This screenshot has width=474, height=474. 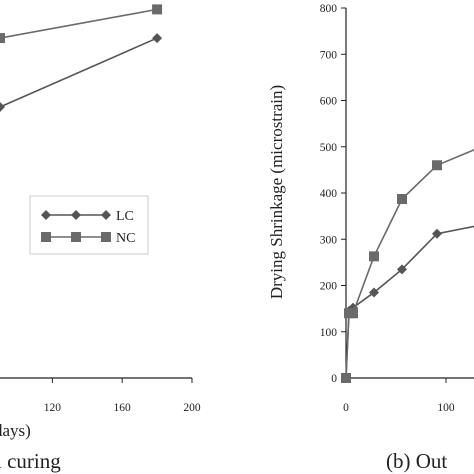 I want to click on panel-a-x-tick-label: 120, so click(x=53, y=408).